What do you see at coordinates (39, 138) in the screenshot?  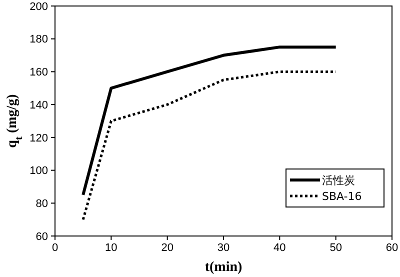 I see `y-tick-label: 120` at bounding box center [39, 138].